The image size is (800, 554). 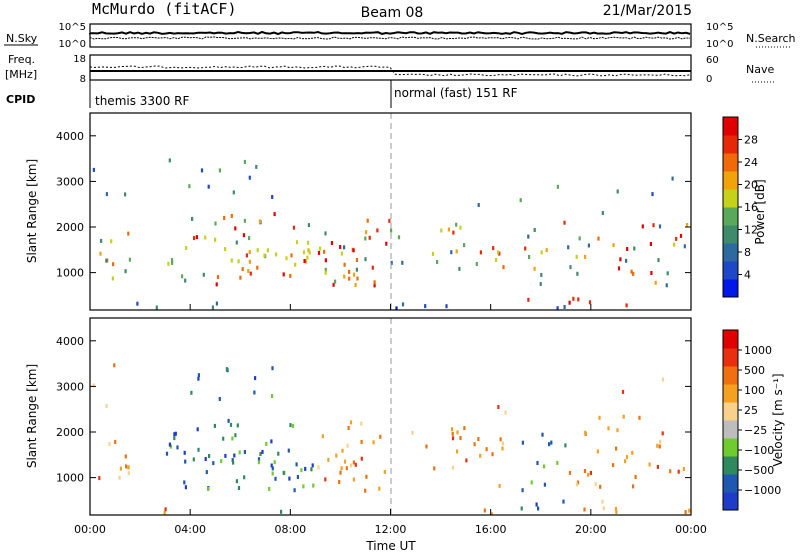 I want to click on freq-left-label-bottom: [MHz], so click(x=21, y=74).